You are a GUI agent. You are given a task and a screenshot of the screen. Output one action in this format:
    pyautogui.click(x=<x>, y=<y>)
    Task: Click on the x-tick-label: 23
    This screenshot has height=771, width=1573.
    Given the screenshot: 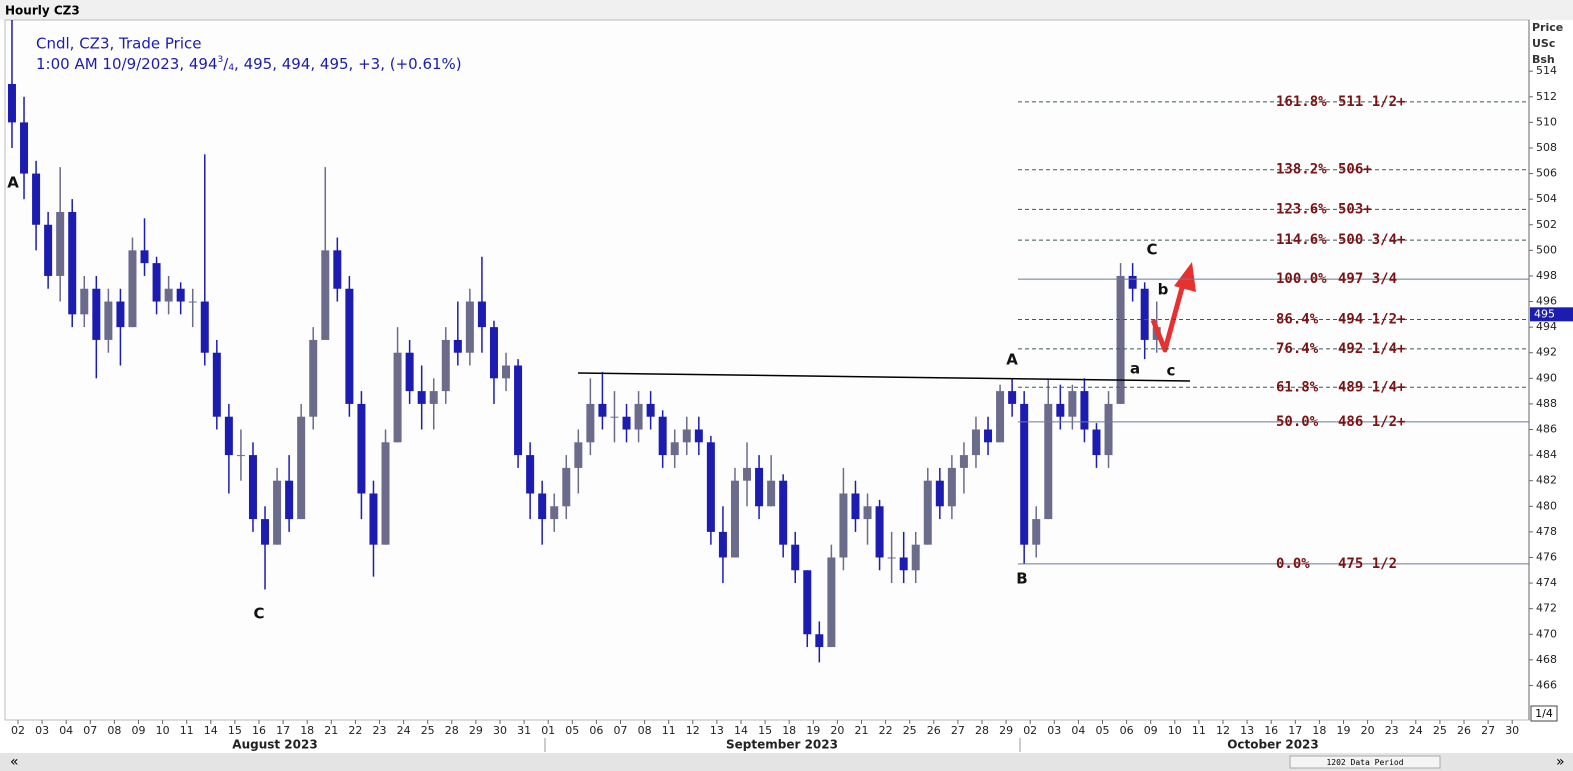 What is the action you would take?
    pyautogui.click(x=1392, y=730)
    